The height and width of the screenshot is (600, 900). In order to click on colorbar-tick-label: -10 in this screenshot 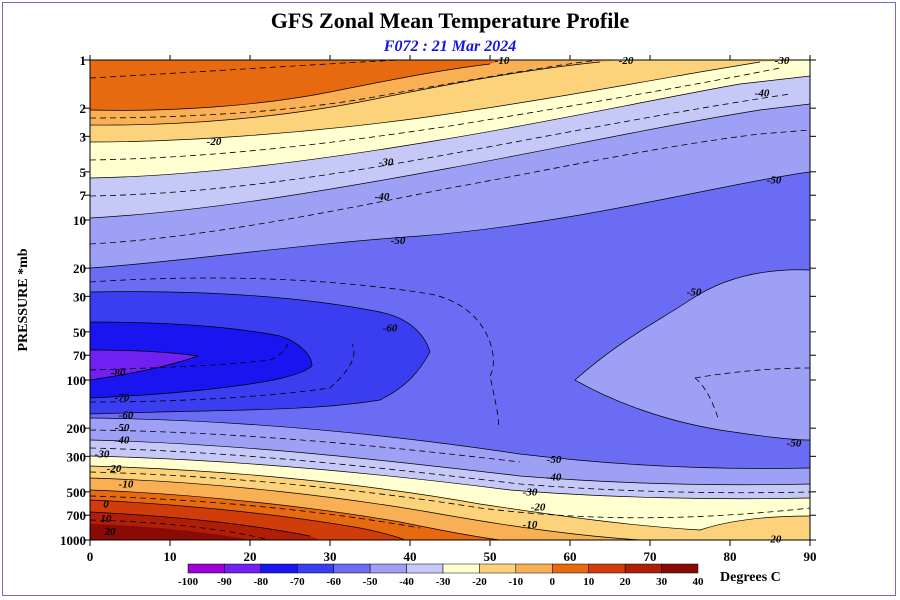, I will do `click(516, 582)`.